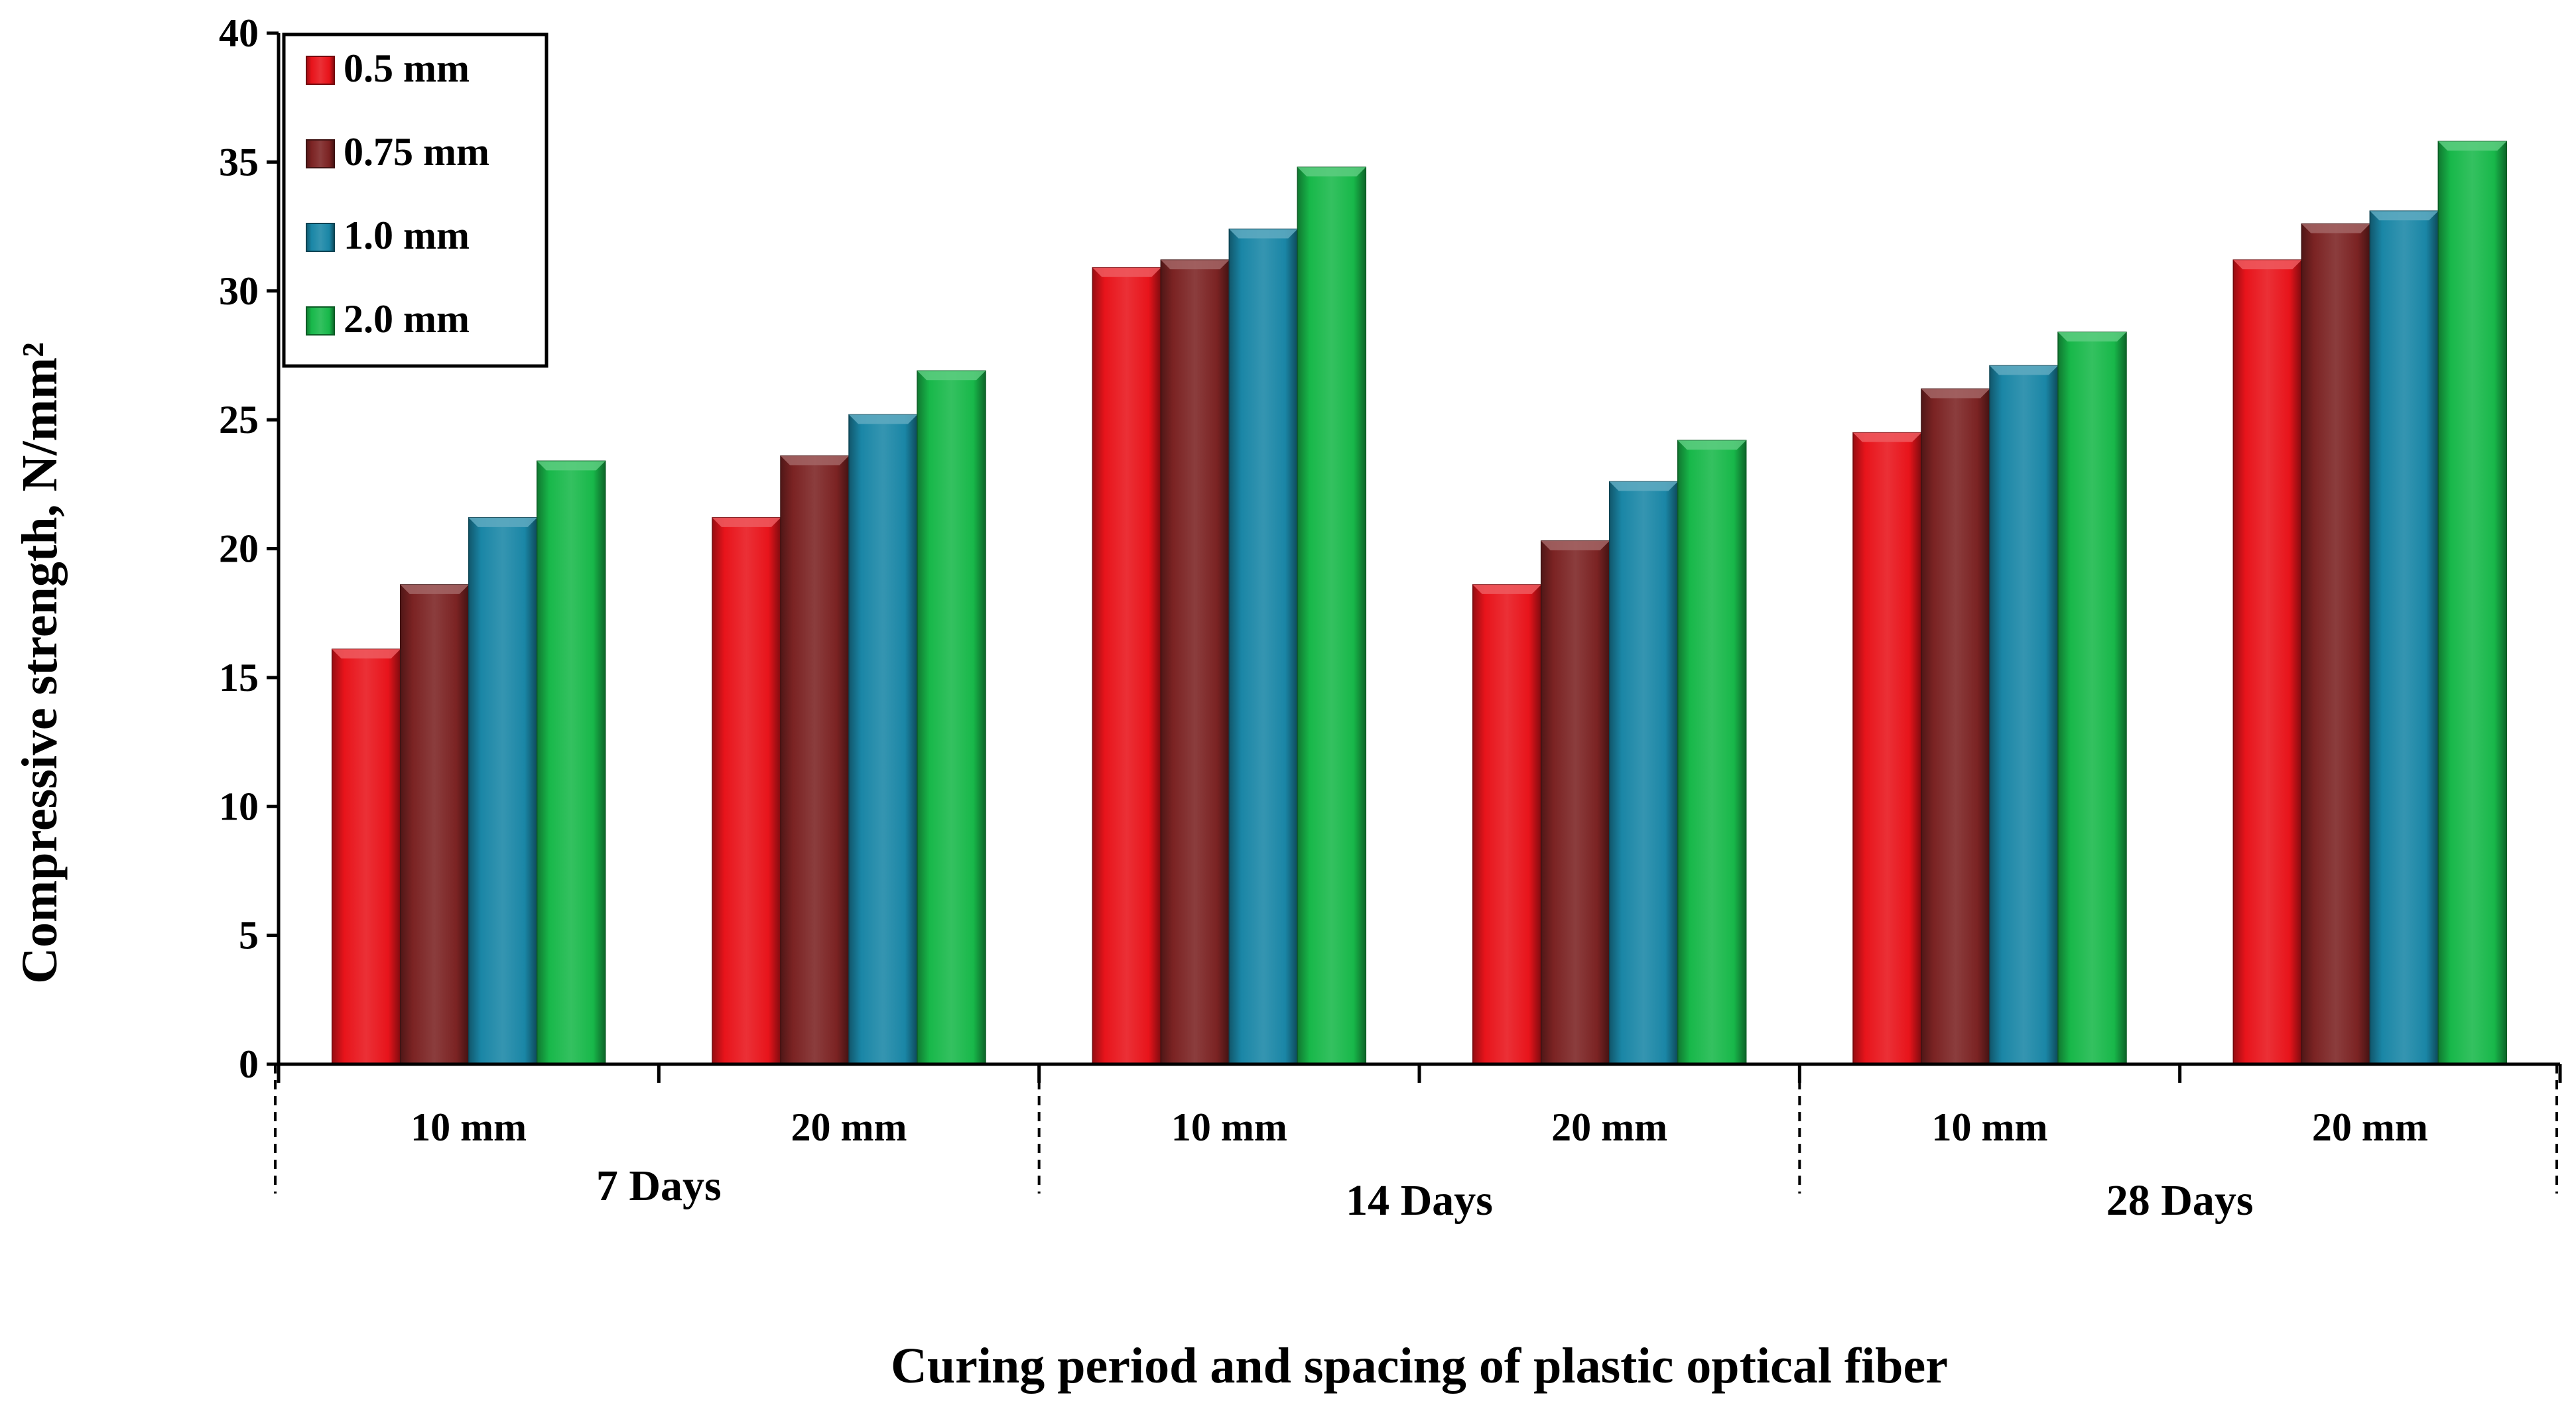  Describe the element at coordinates (417, 152) in the screenshot. I see `legend-label: 0.75 mm` at that location.